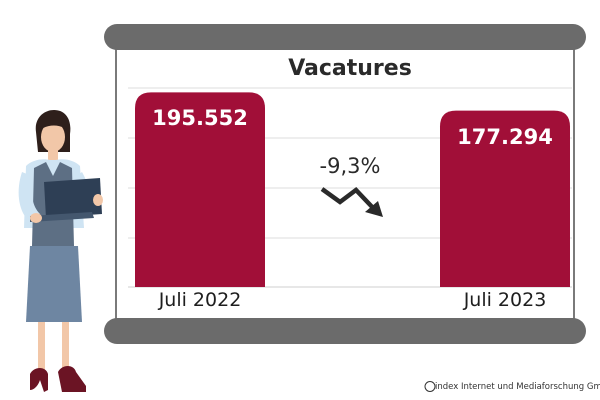 The image size is (600, 400). What do you see at coordinates (200, 118) in the screenshot?
I see `value-label-juli-2022: 195.552` at bounding box center [200, 118].